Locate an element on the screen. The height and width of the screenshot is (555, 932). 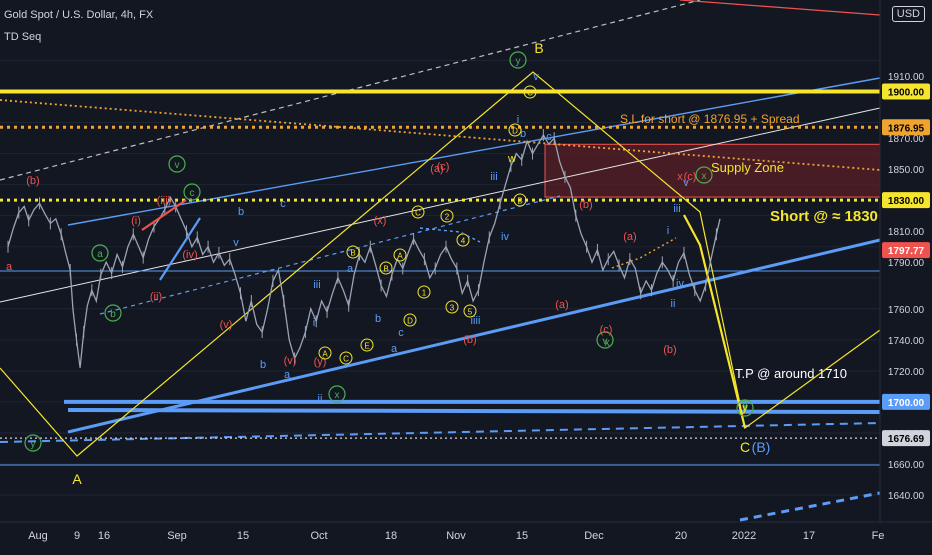
currency-button: USD is located at coordinates (908, 14).